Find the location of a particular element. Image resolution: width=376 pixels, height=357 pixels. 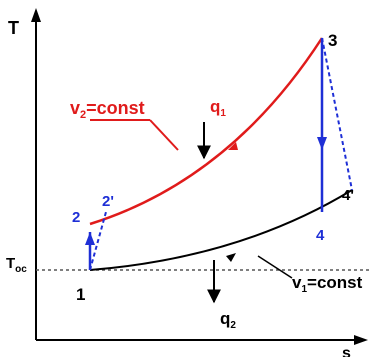

upper-curve-label: v2=const is located at coordinates (107, 109).